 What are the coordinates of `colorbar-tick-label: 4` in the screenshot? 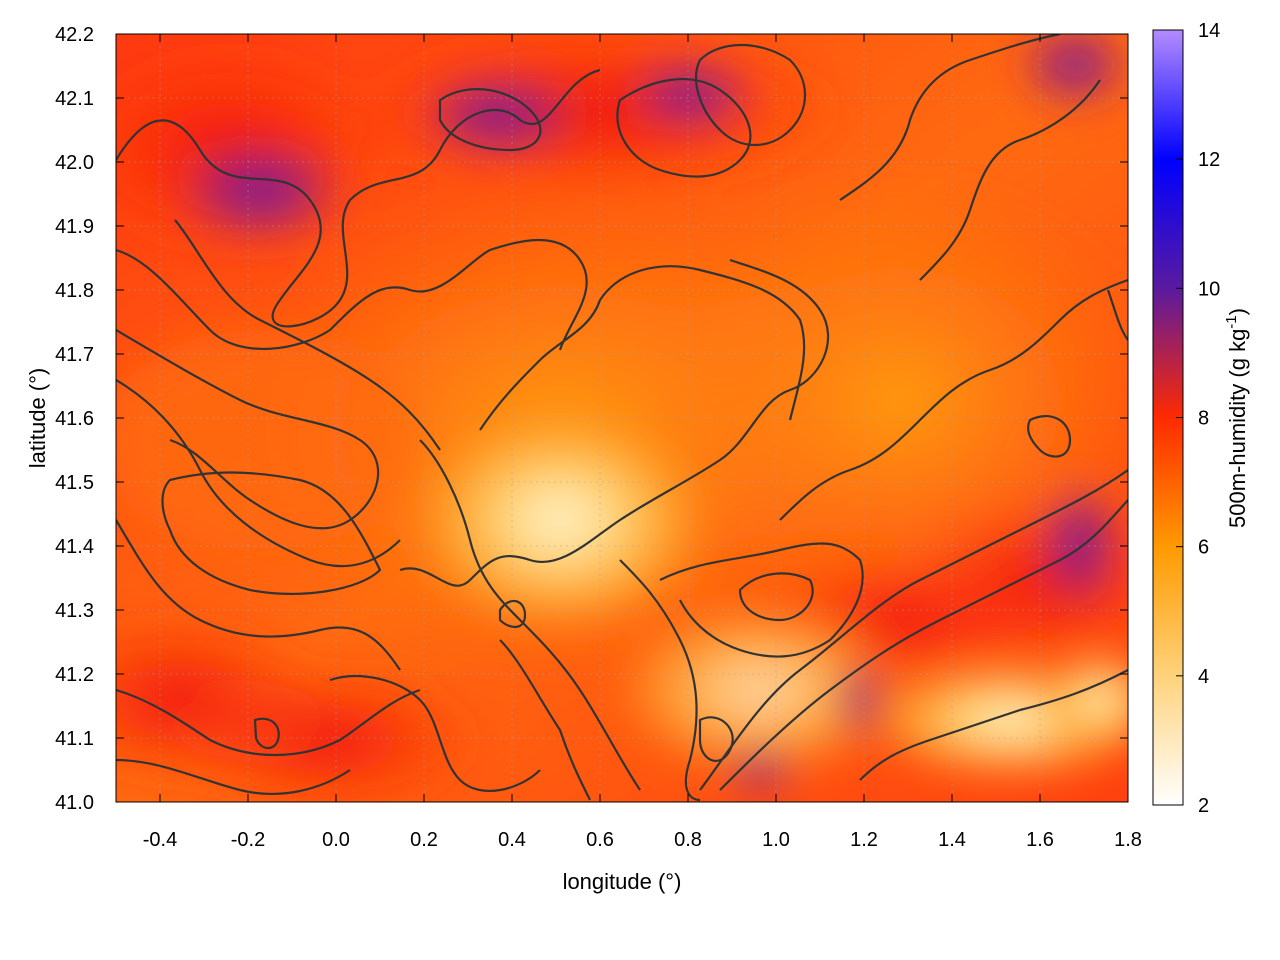 It's located at (1203, 677).